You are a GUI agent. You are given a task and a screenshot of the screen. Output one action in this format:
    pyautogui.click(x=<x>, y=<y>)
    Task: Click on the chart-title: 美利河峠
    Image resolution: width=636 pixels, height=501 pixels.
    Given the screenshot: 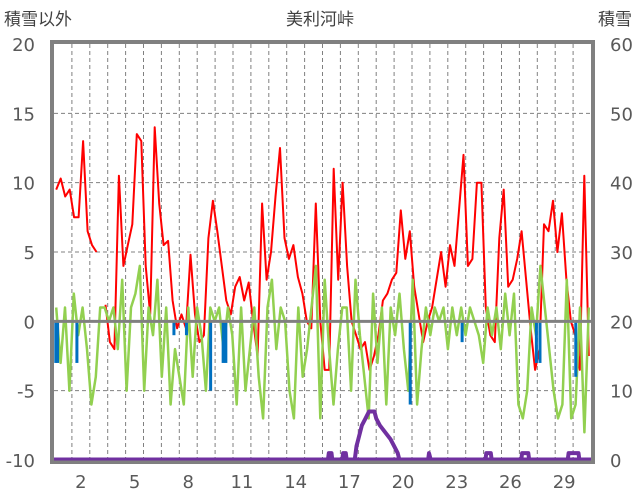 What is the action you would take?
    pyautogui.click(x=320, y=20)
    